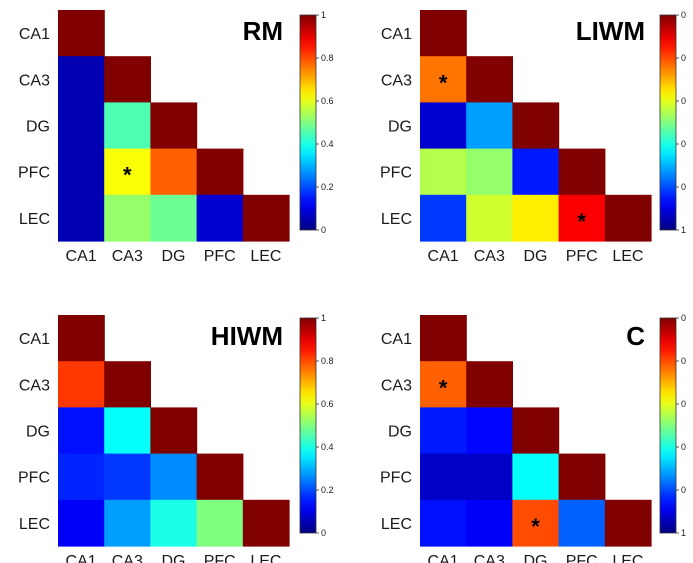 The height and width of the screenshot is (563, 693). I want to click on panel-title: LIWM, so click(610, 31).